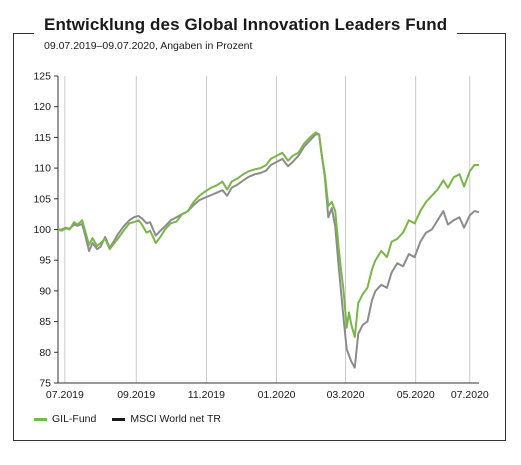  Describe the element at coordinates (45, 291) in the screenshot. I see `y-tick-label: 90` at that location.